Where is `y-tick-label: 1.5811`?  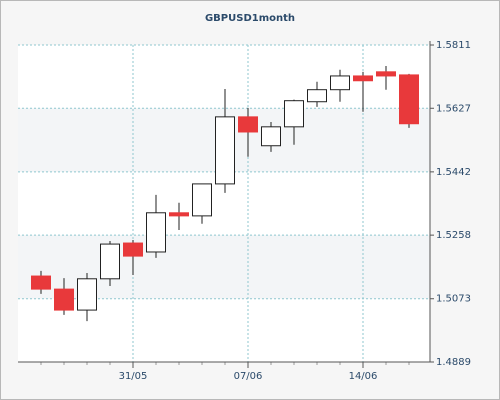 y-tick-label: 1.5811 is located at coordinates (453, 45).